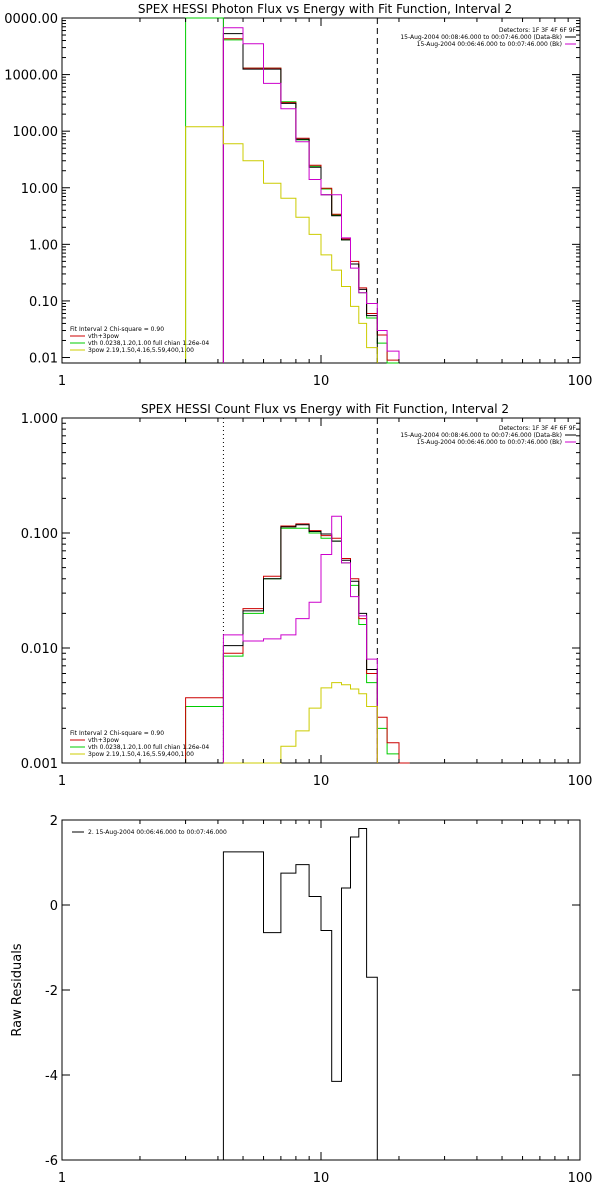 The image size is (600, 1200). I want to click on photon-flux-series, so click(292, 190).